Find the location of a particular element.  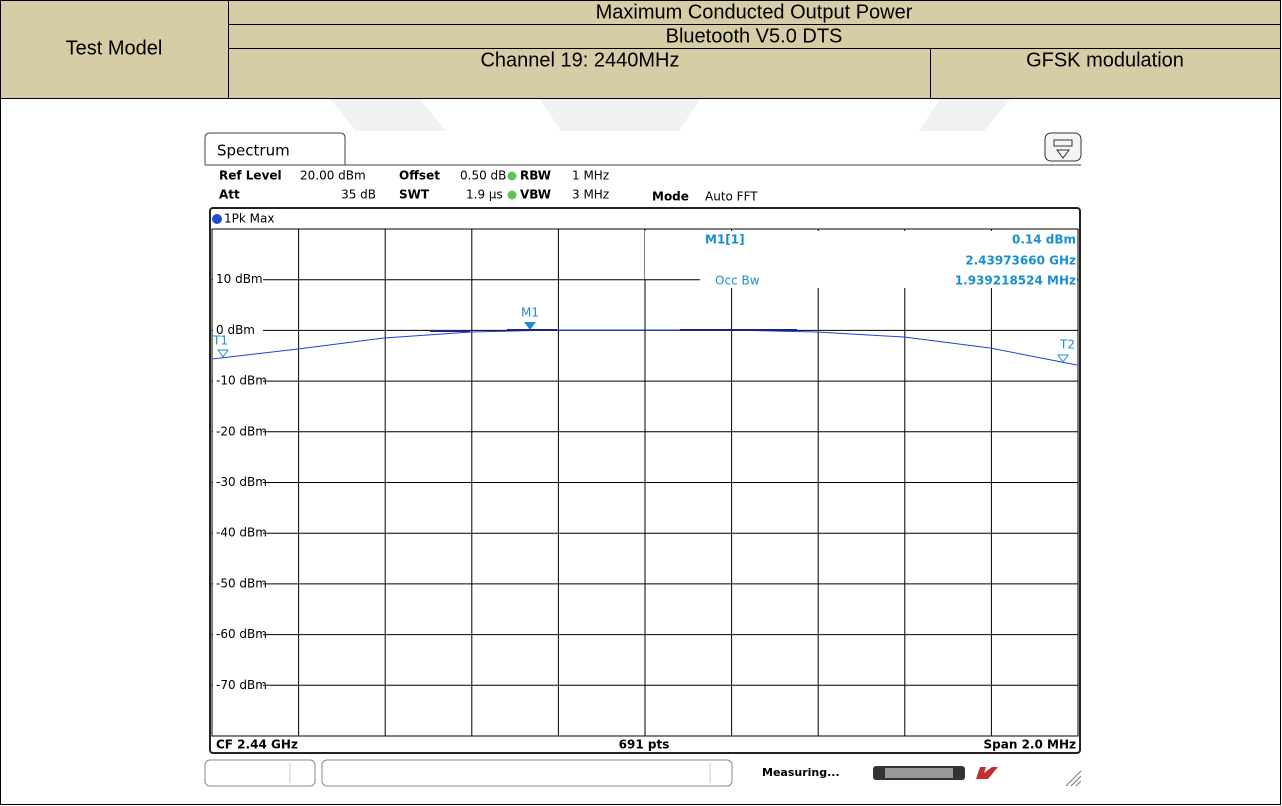

y-label: -60 dBm is located at coordinates (241, 634).